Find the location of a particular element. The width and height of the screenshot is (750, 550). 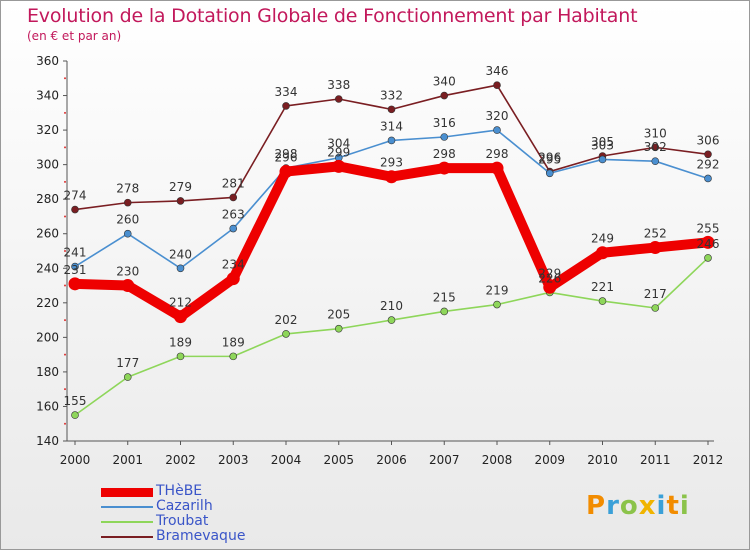

data-label-troubat: 246 is located at coordinates (708, 244).